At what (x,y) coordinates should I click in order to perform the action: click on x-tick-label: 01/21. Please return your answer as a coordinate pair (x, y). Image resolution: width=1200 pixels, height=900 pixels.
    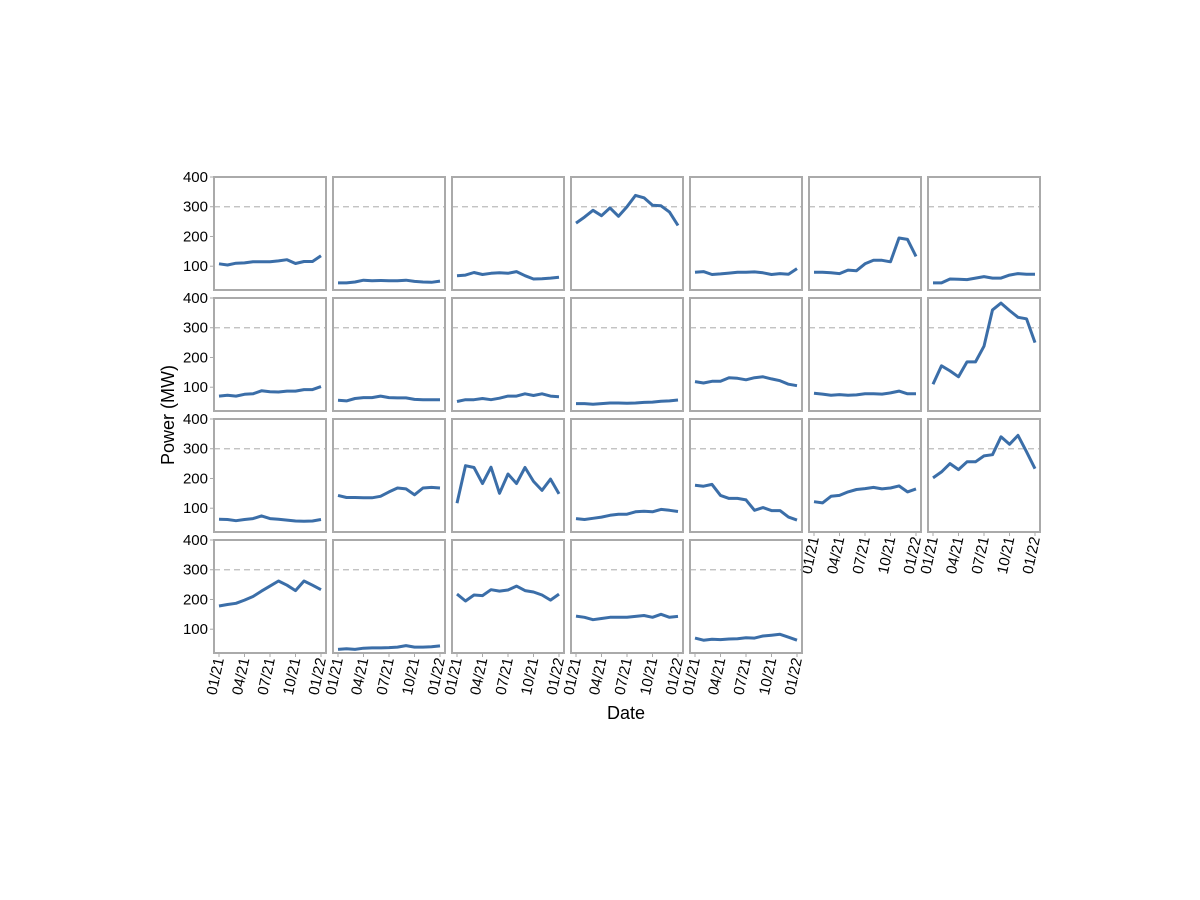
    Looking at the image, I should click on (215, 676).